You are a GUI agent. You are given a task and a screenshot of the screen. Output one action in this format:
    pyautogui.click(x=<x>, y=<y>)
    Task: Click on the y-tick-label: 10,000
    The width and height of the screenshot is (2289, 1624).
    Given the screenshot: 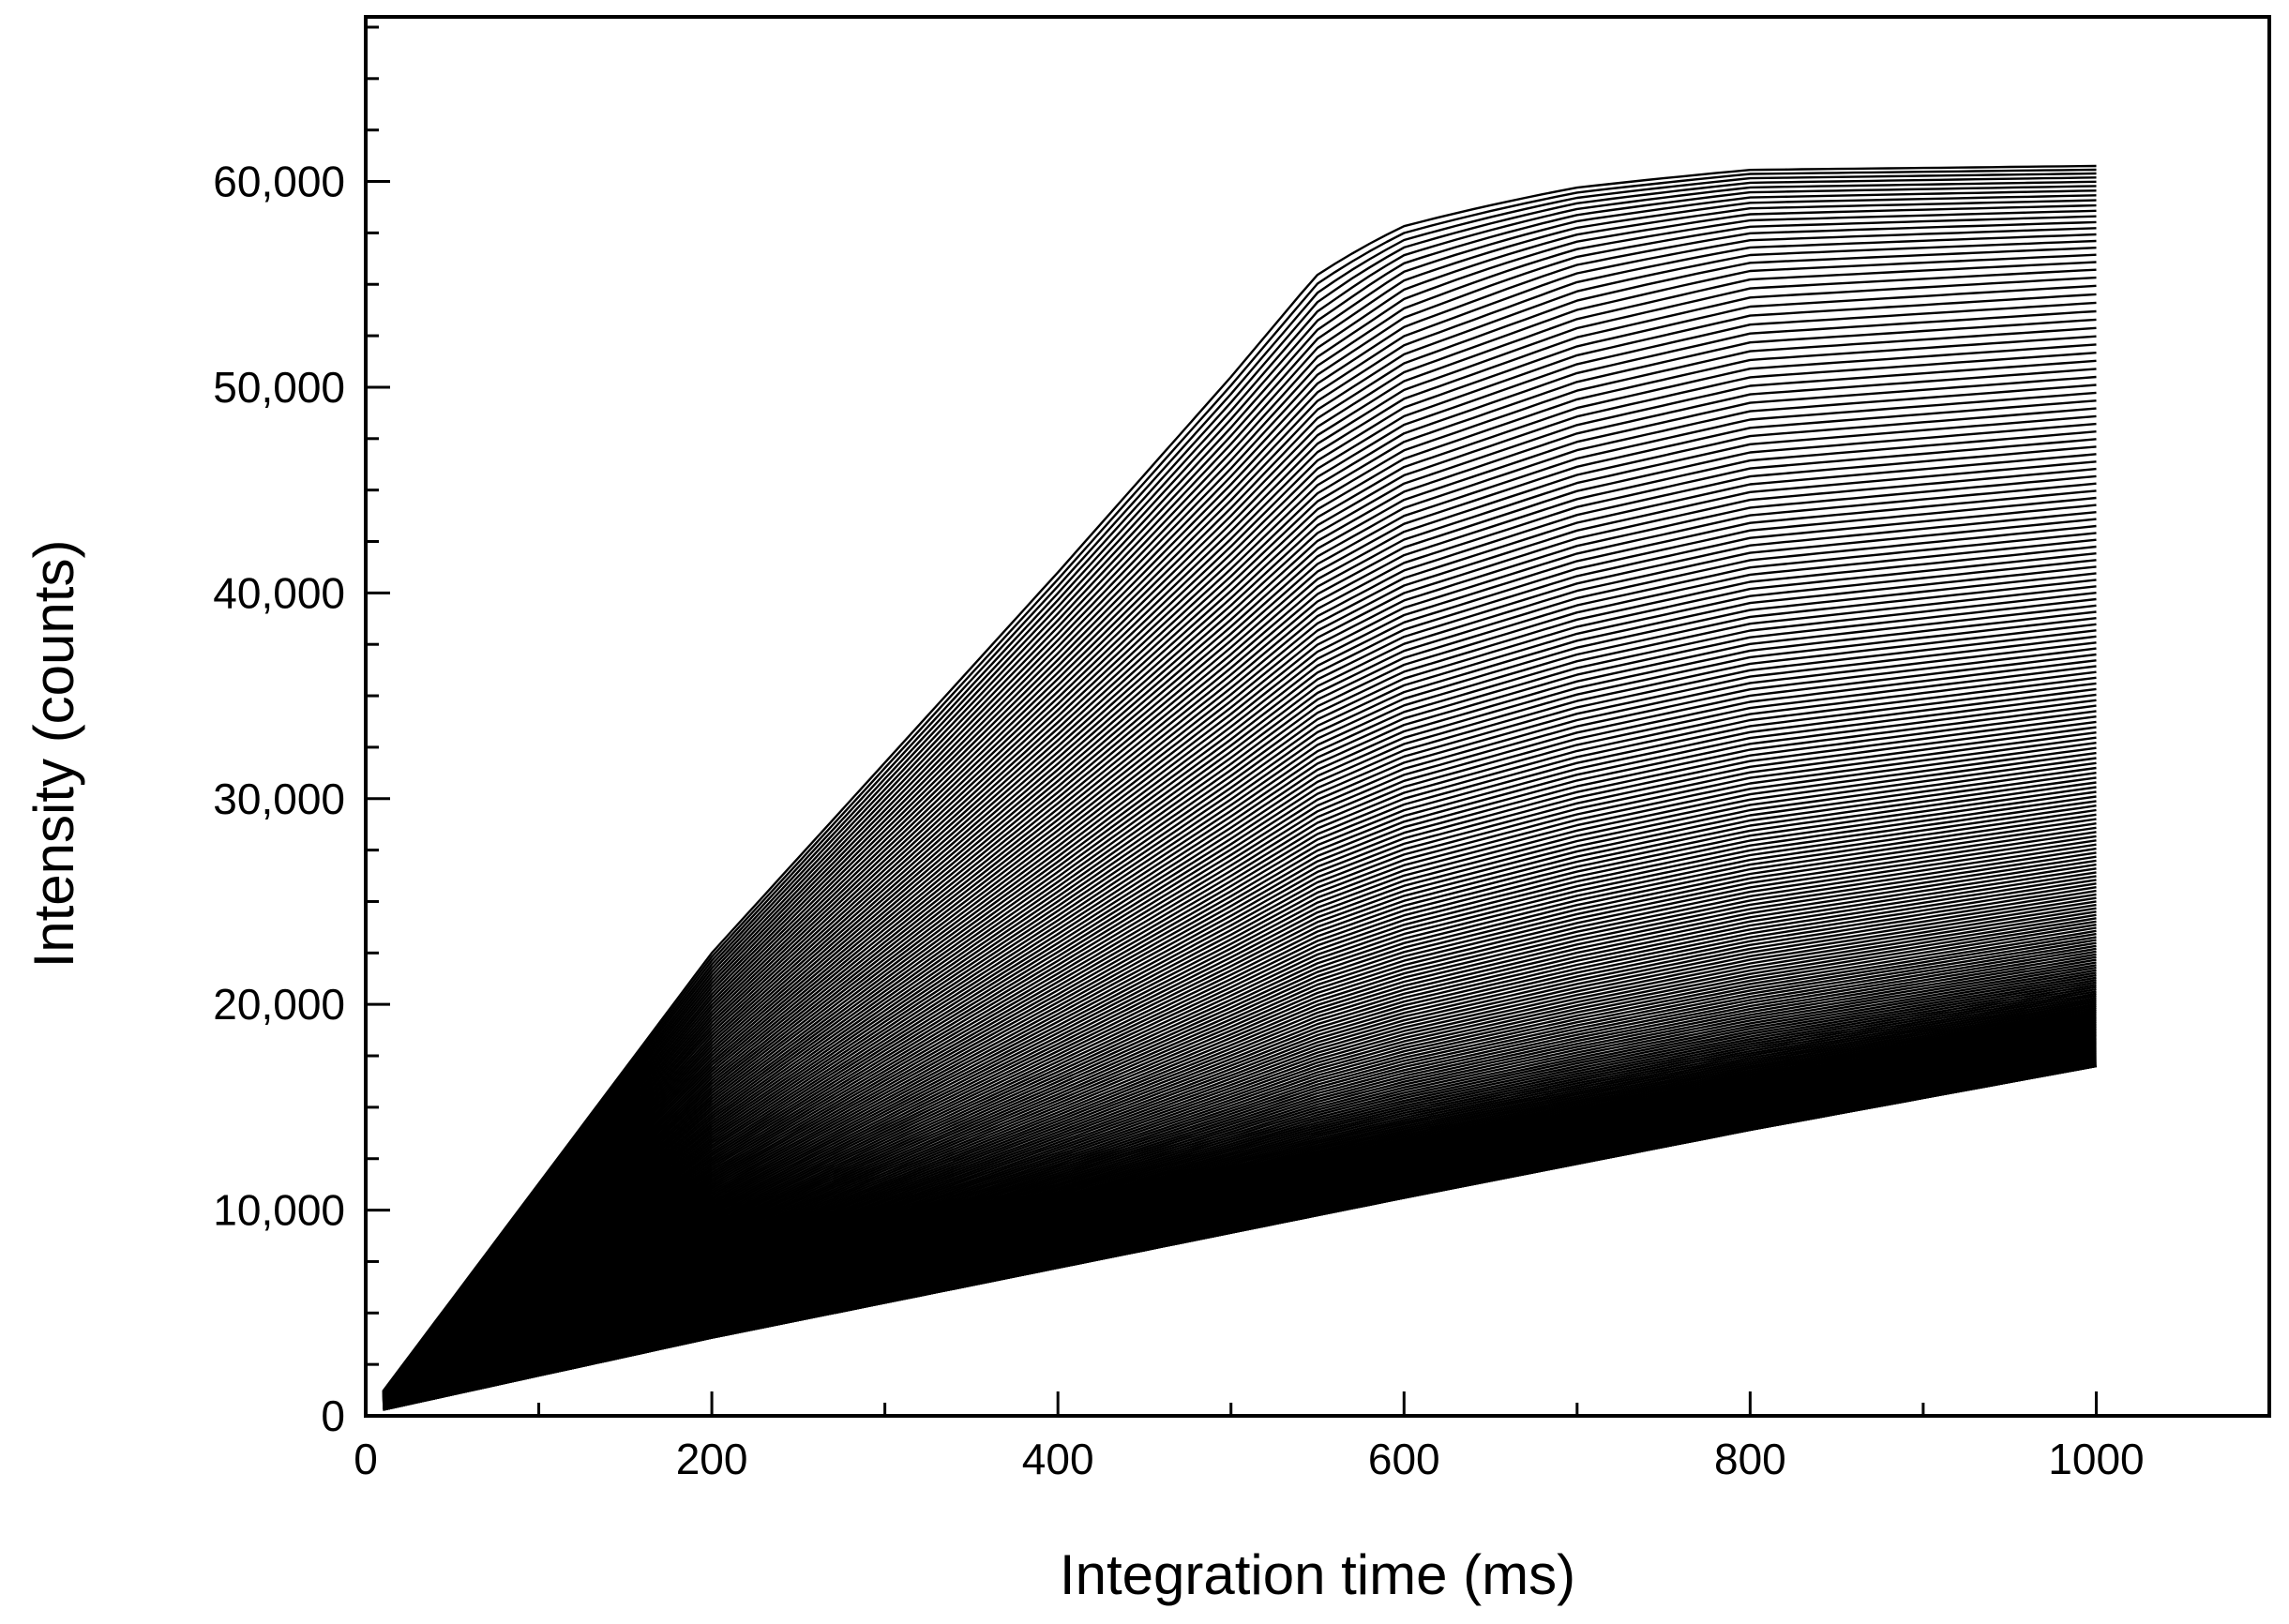 What is the action you would take?
    pyautogui.click(x=279, y=1211)
    